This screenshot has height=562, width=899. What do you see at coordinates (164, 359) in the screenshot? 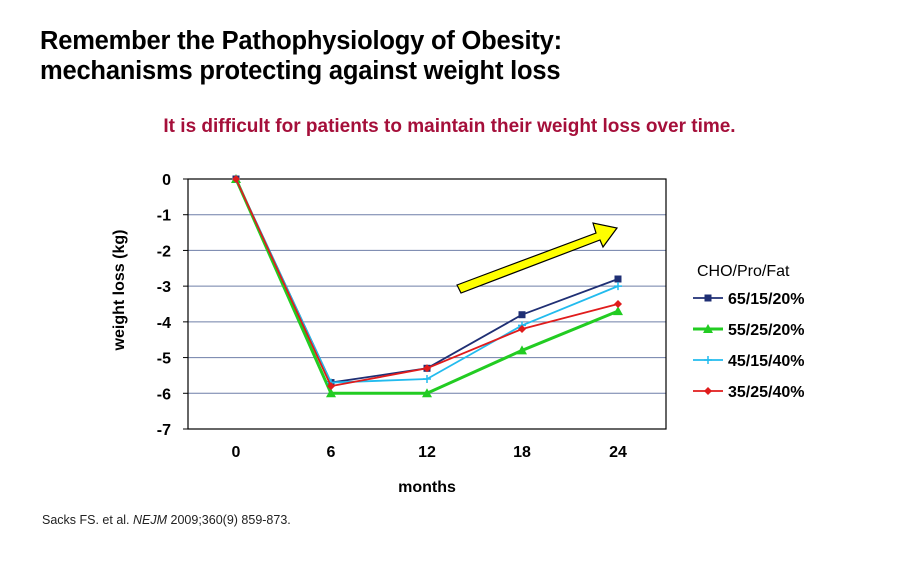
I see `y-tick-label: -5` at bounding box center [164, 359].